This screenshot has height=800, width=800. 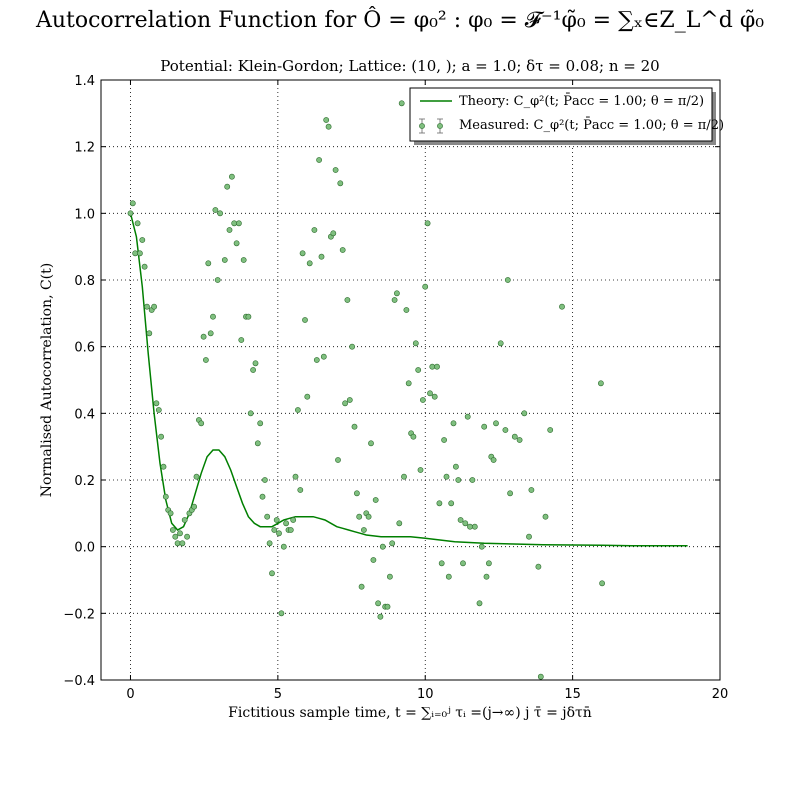 I want to click on x-tick-label: 0, so click(x=130, y=694).